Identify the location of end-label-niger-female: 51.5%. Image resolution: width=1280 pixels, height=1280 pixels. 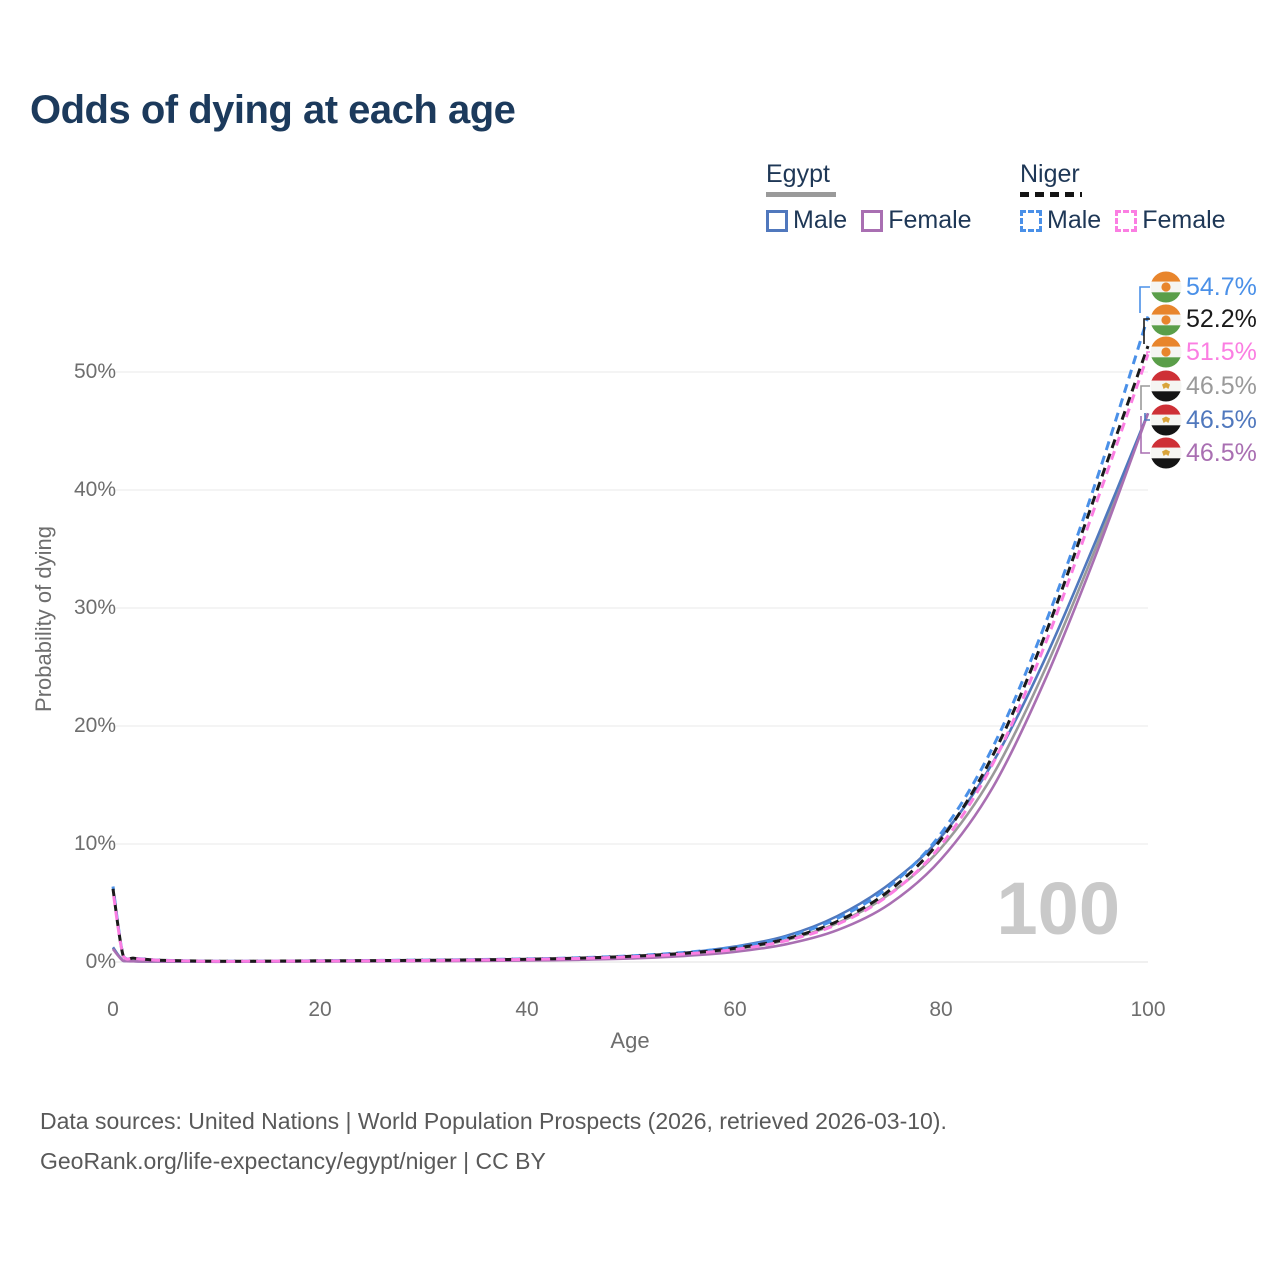
(1221, 352).